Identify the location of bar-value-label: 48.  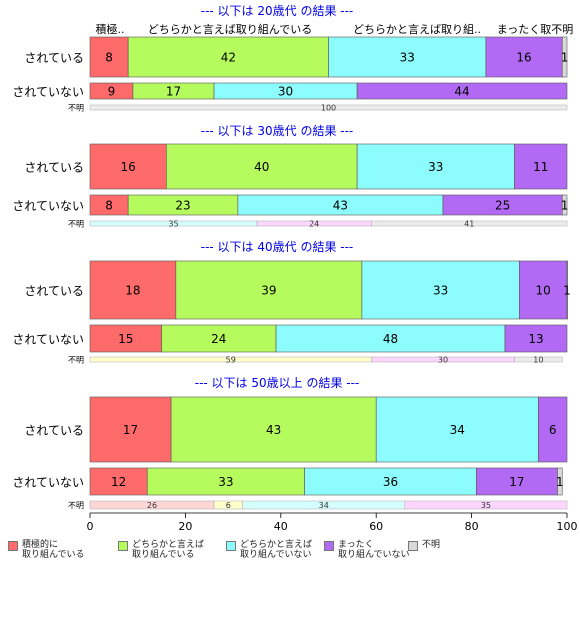
(390, 339).